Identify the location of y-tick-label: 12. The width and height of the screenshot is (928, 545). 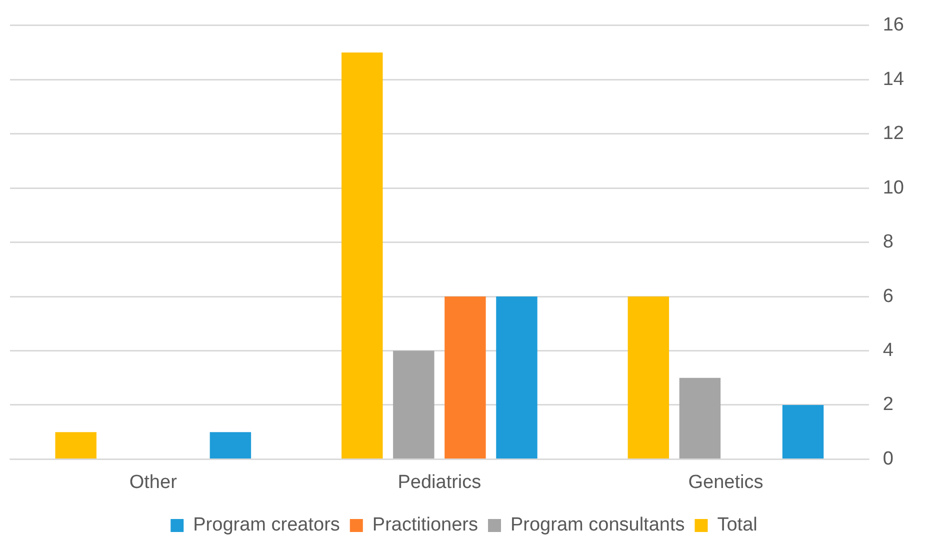
(893, 133).